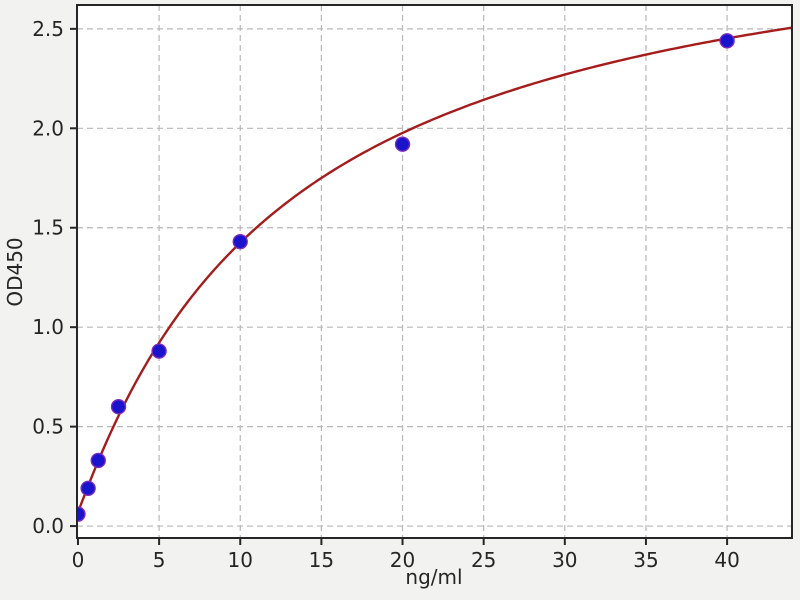  What do you see at coordinates (48, 29) in the screenshot?
I see `y-tick-label: 2.5` at bounding box center [48, 29].